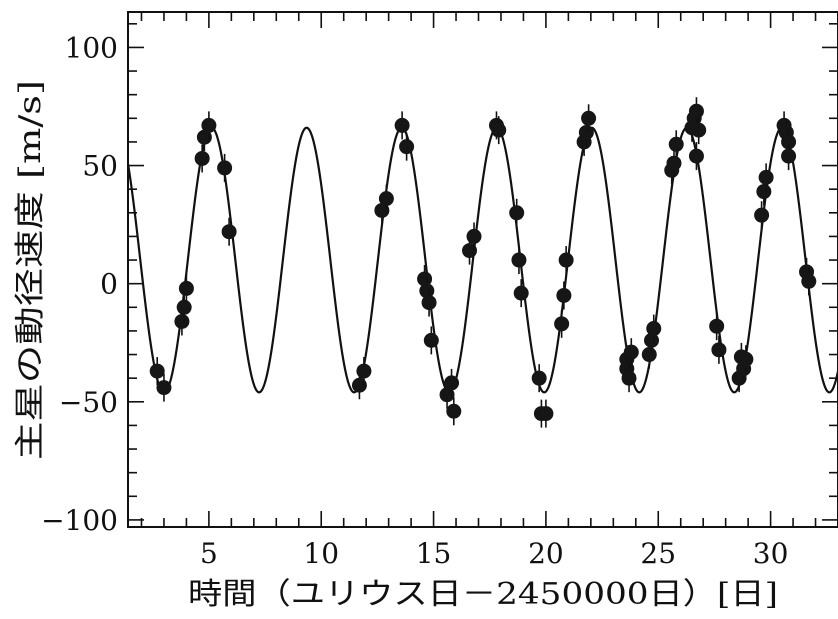 The image size is (838, 619). Describe the element at coordinates (88, 402) in the screenshot. I see `y-tick-label: −50` at that location.